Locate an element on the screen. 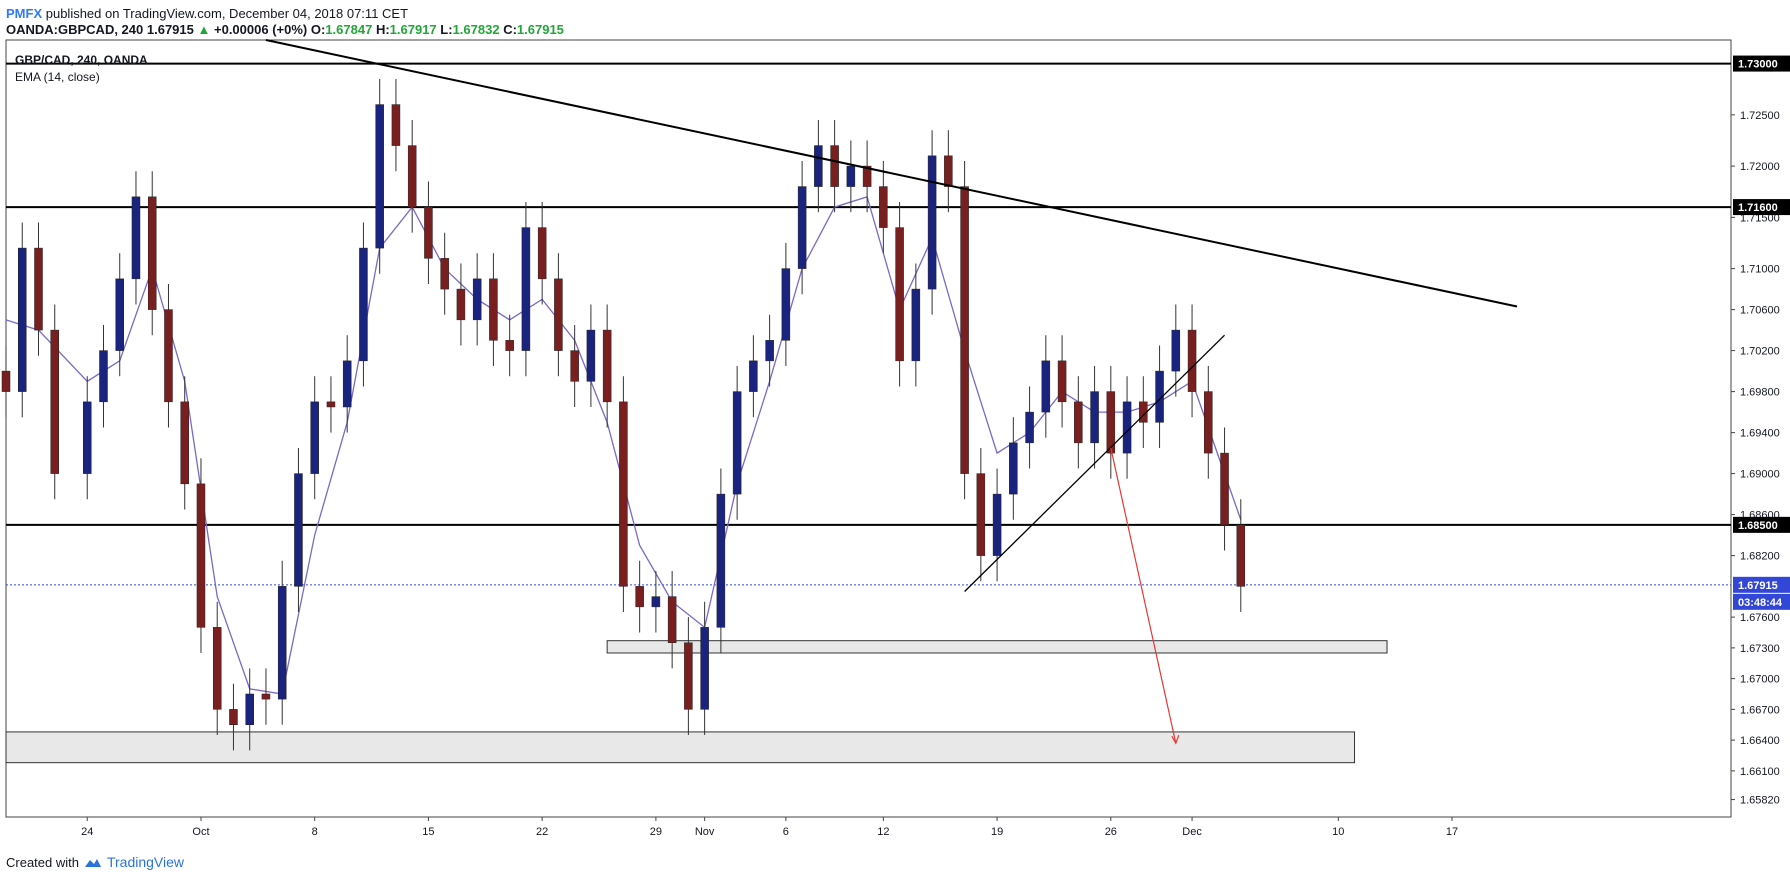 This screenshot has width=1790, height=883. support-zone is located at coordinates (997, 647).